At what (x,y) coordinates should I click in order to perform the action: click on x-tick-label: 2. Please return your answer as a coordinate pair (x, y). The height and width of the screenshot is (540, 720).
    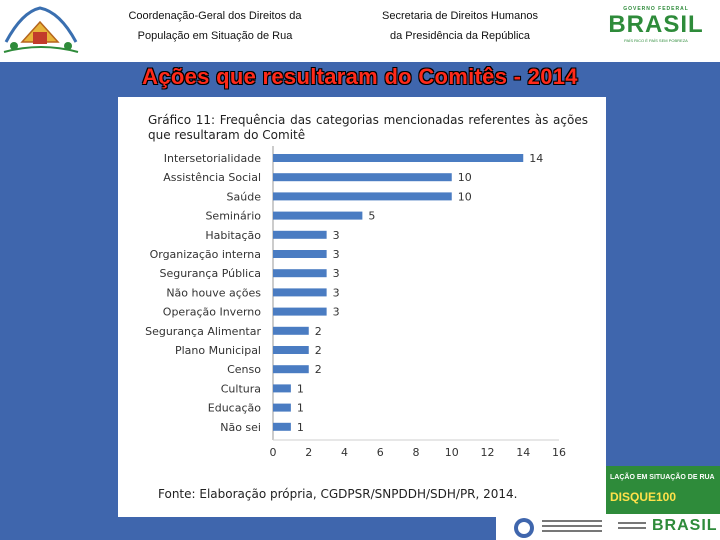
    Looking at the image, I should click on (308, 452).